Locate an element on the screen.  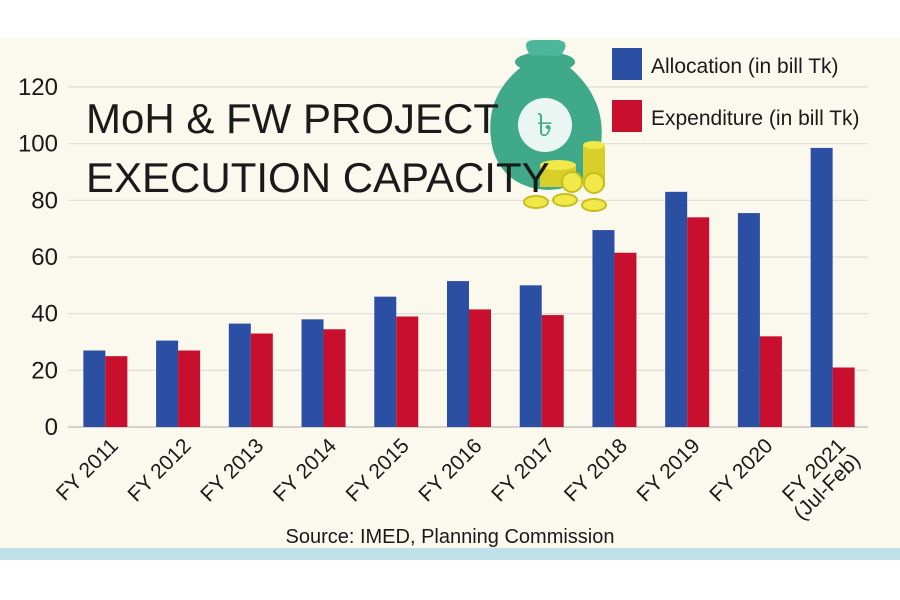
x-tick-label: FY 2017 is located at coordinates (523, 470).